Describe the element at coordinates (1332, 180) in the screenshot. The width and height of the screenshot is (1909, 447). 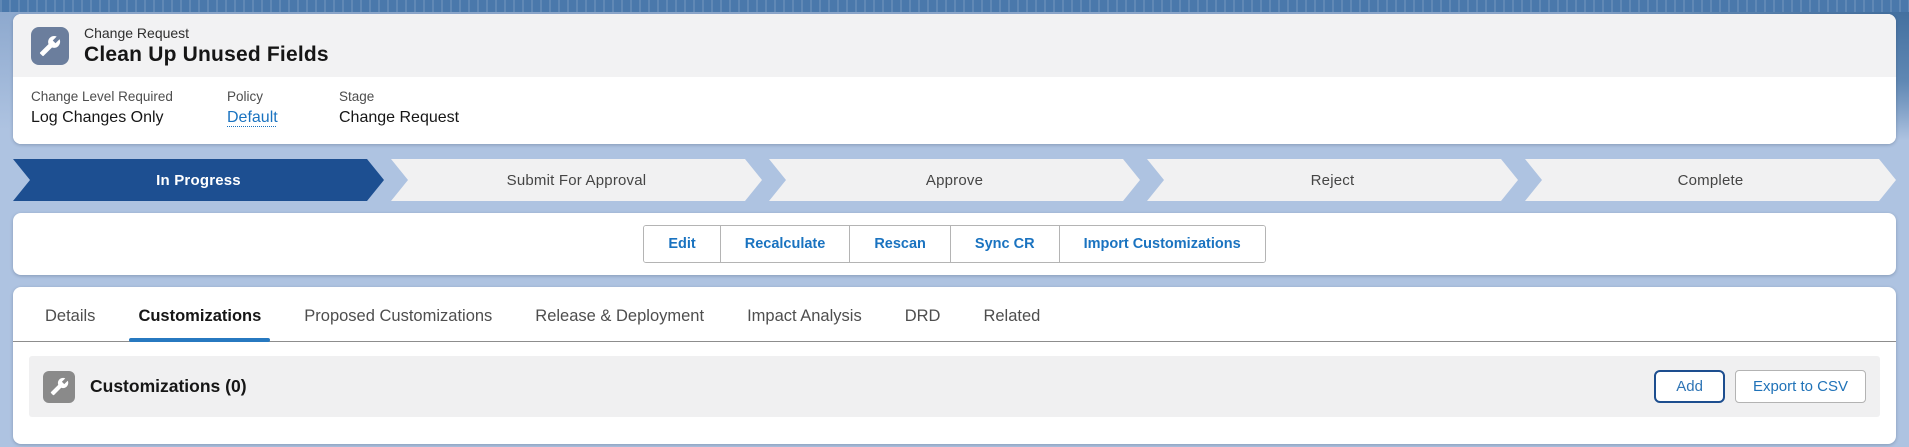
I see `stage-reject: Reject` at that location.